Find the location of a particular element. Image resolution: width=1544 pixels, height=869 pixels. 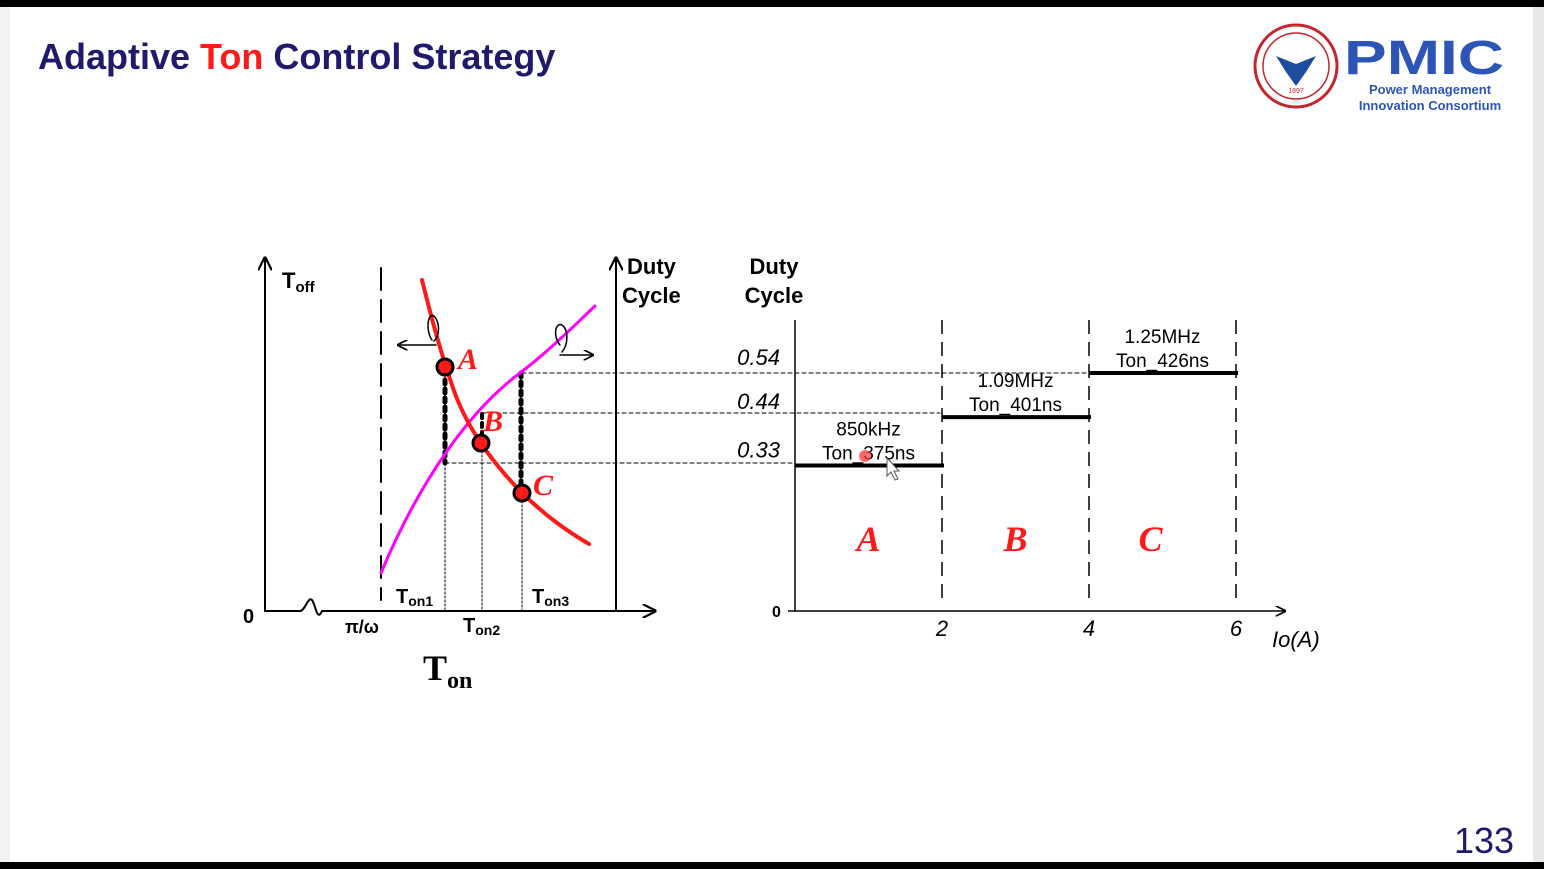

slide-title: Adaptive Ton Control Strategy is located at coordinates (296, 57).